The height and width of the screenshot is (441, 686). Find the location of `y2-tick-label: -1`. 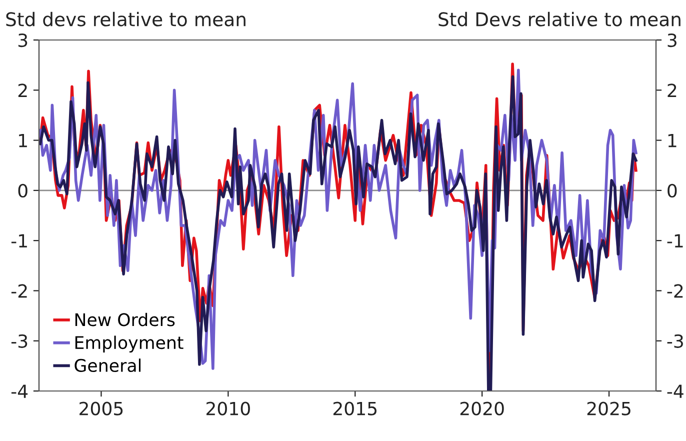

y2-tick-label: -1 is located at coordinates (675, 241).